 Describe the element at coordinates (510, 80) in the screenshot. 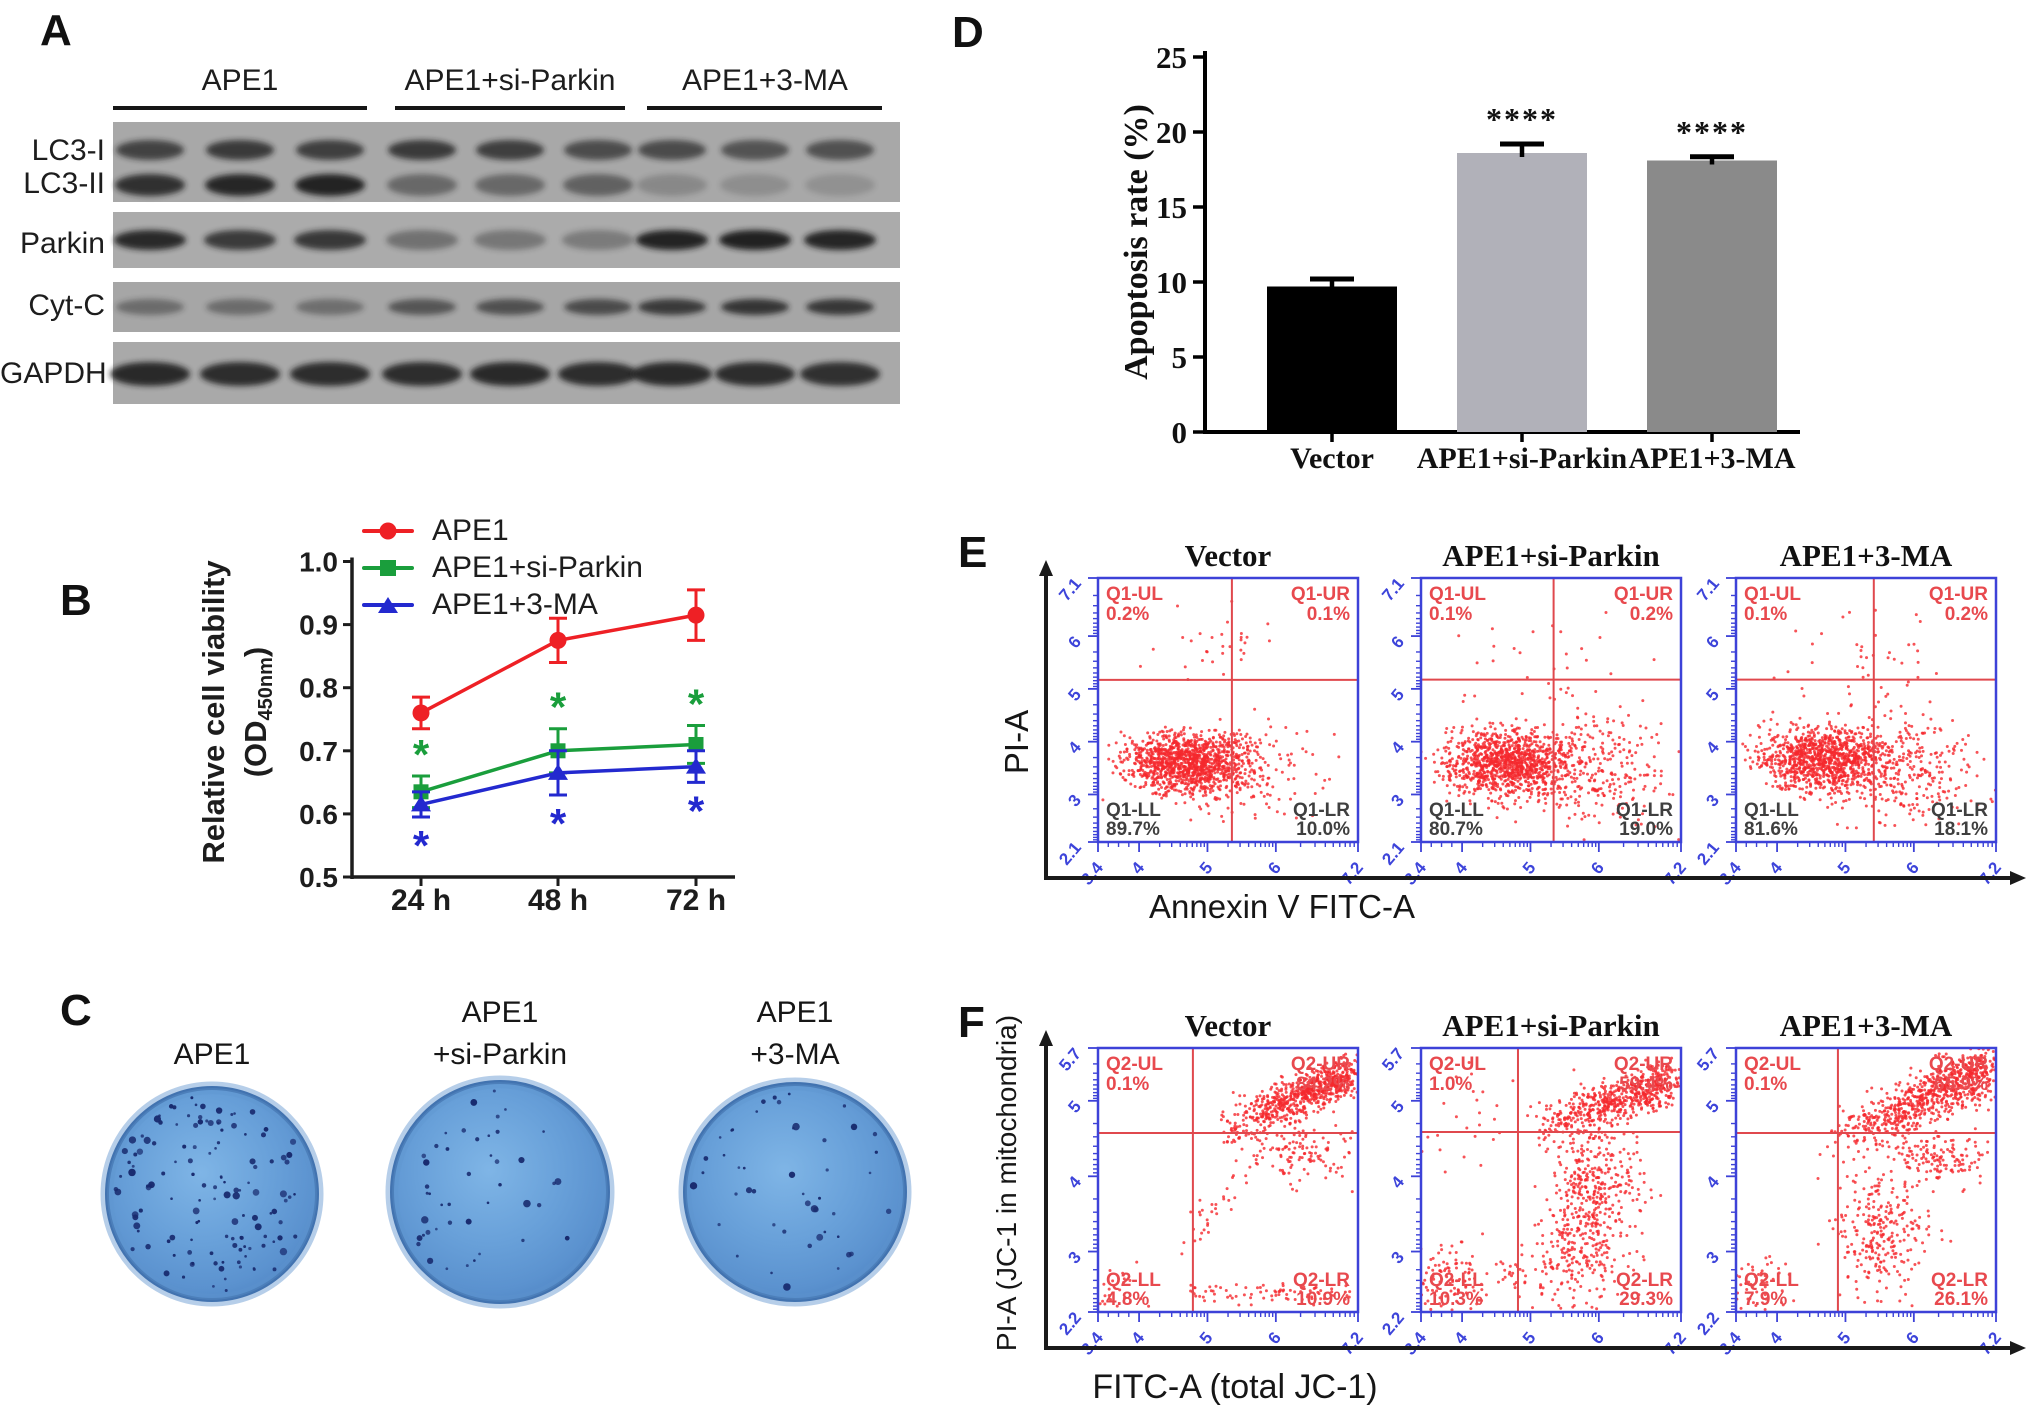

I see `blot-group-header-2: APE1+si-Parkin` at that location.